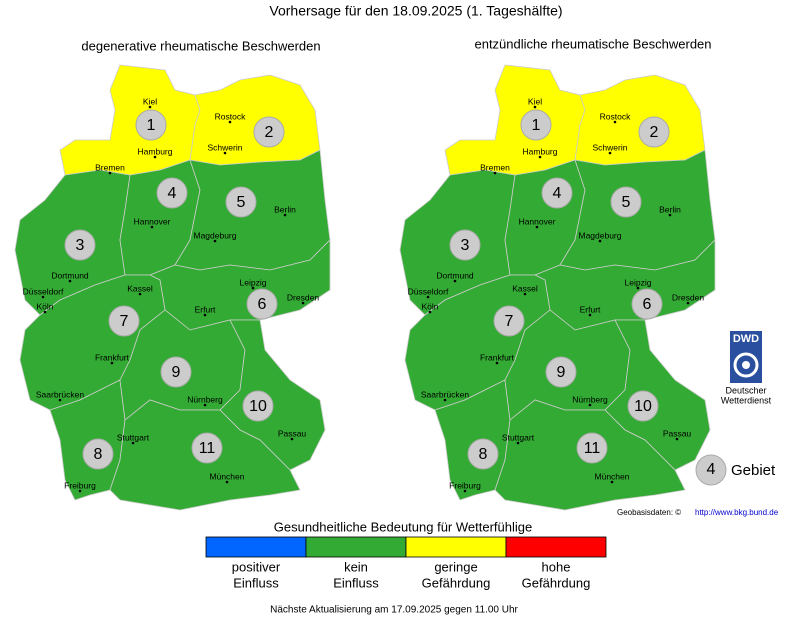 The height and width of the screenshot is (625, 800). I want to click on area-key-number: 4, so click(711, 469).